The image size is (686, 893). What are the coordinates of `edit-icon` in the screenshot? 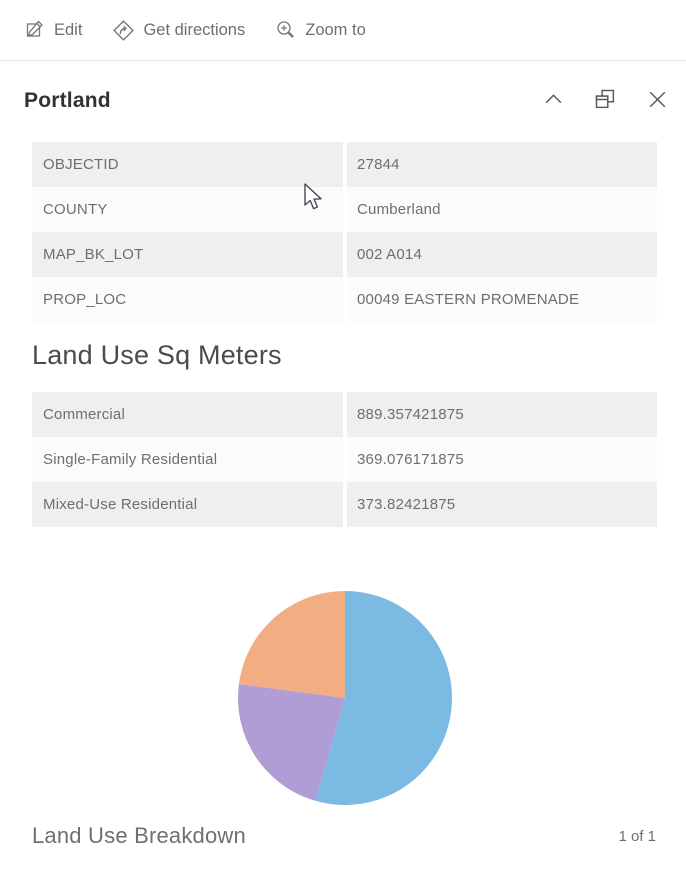 It's located at (35, 30).